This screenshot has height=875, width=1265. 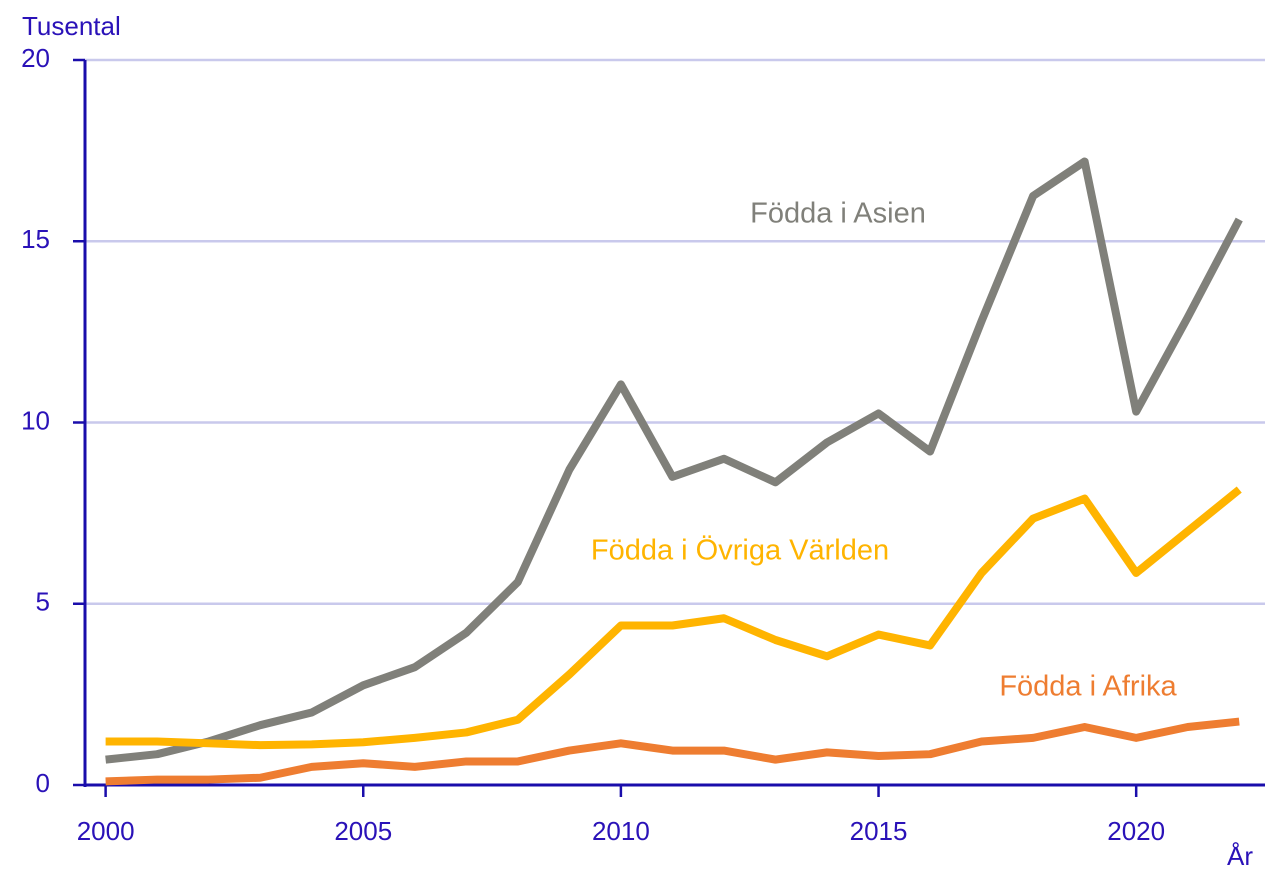 What do you see at coordinates (1088, 687) in the screenshot?
I see `series-label: Födda i Afrika` at bounding box center [1088, 687].